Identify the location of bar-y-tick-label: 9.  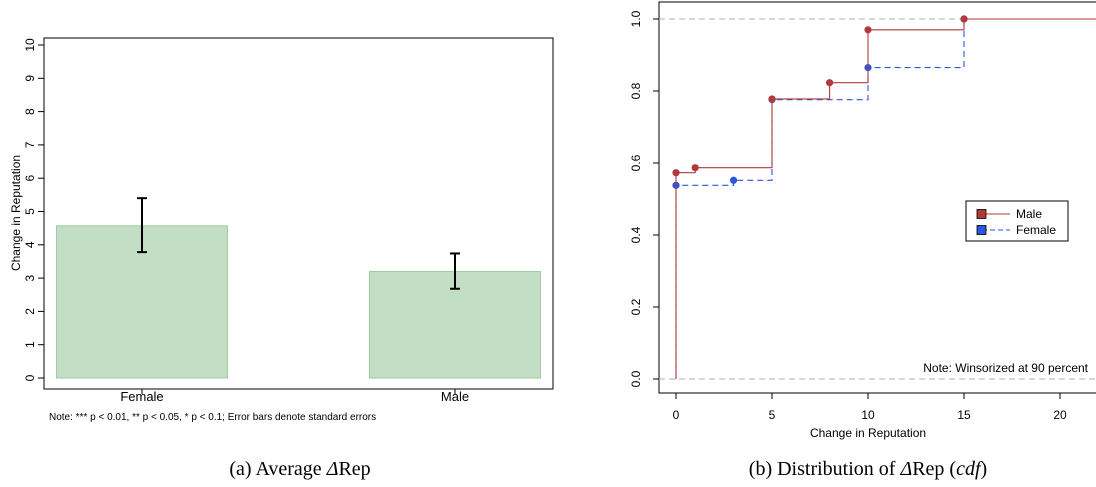
(30, 78).